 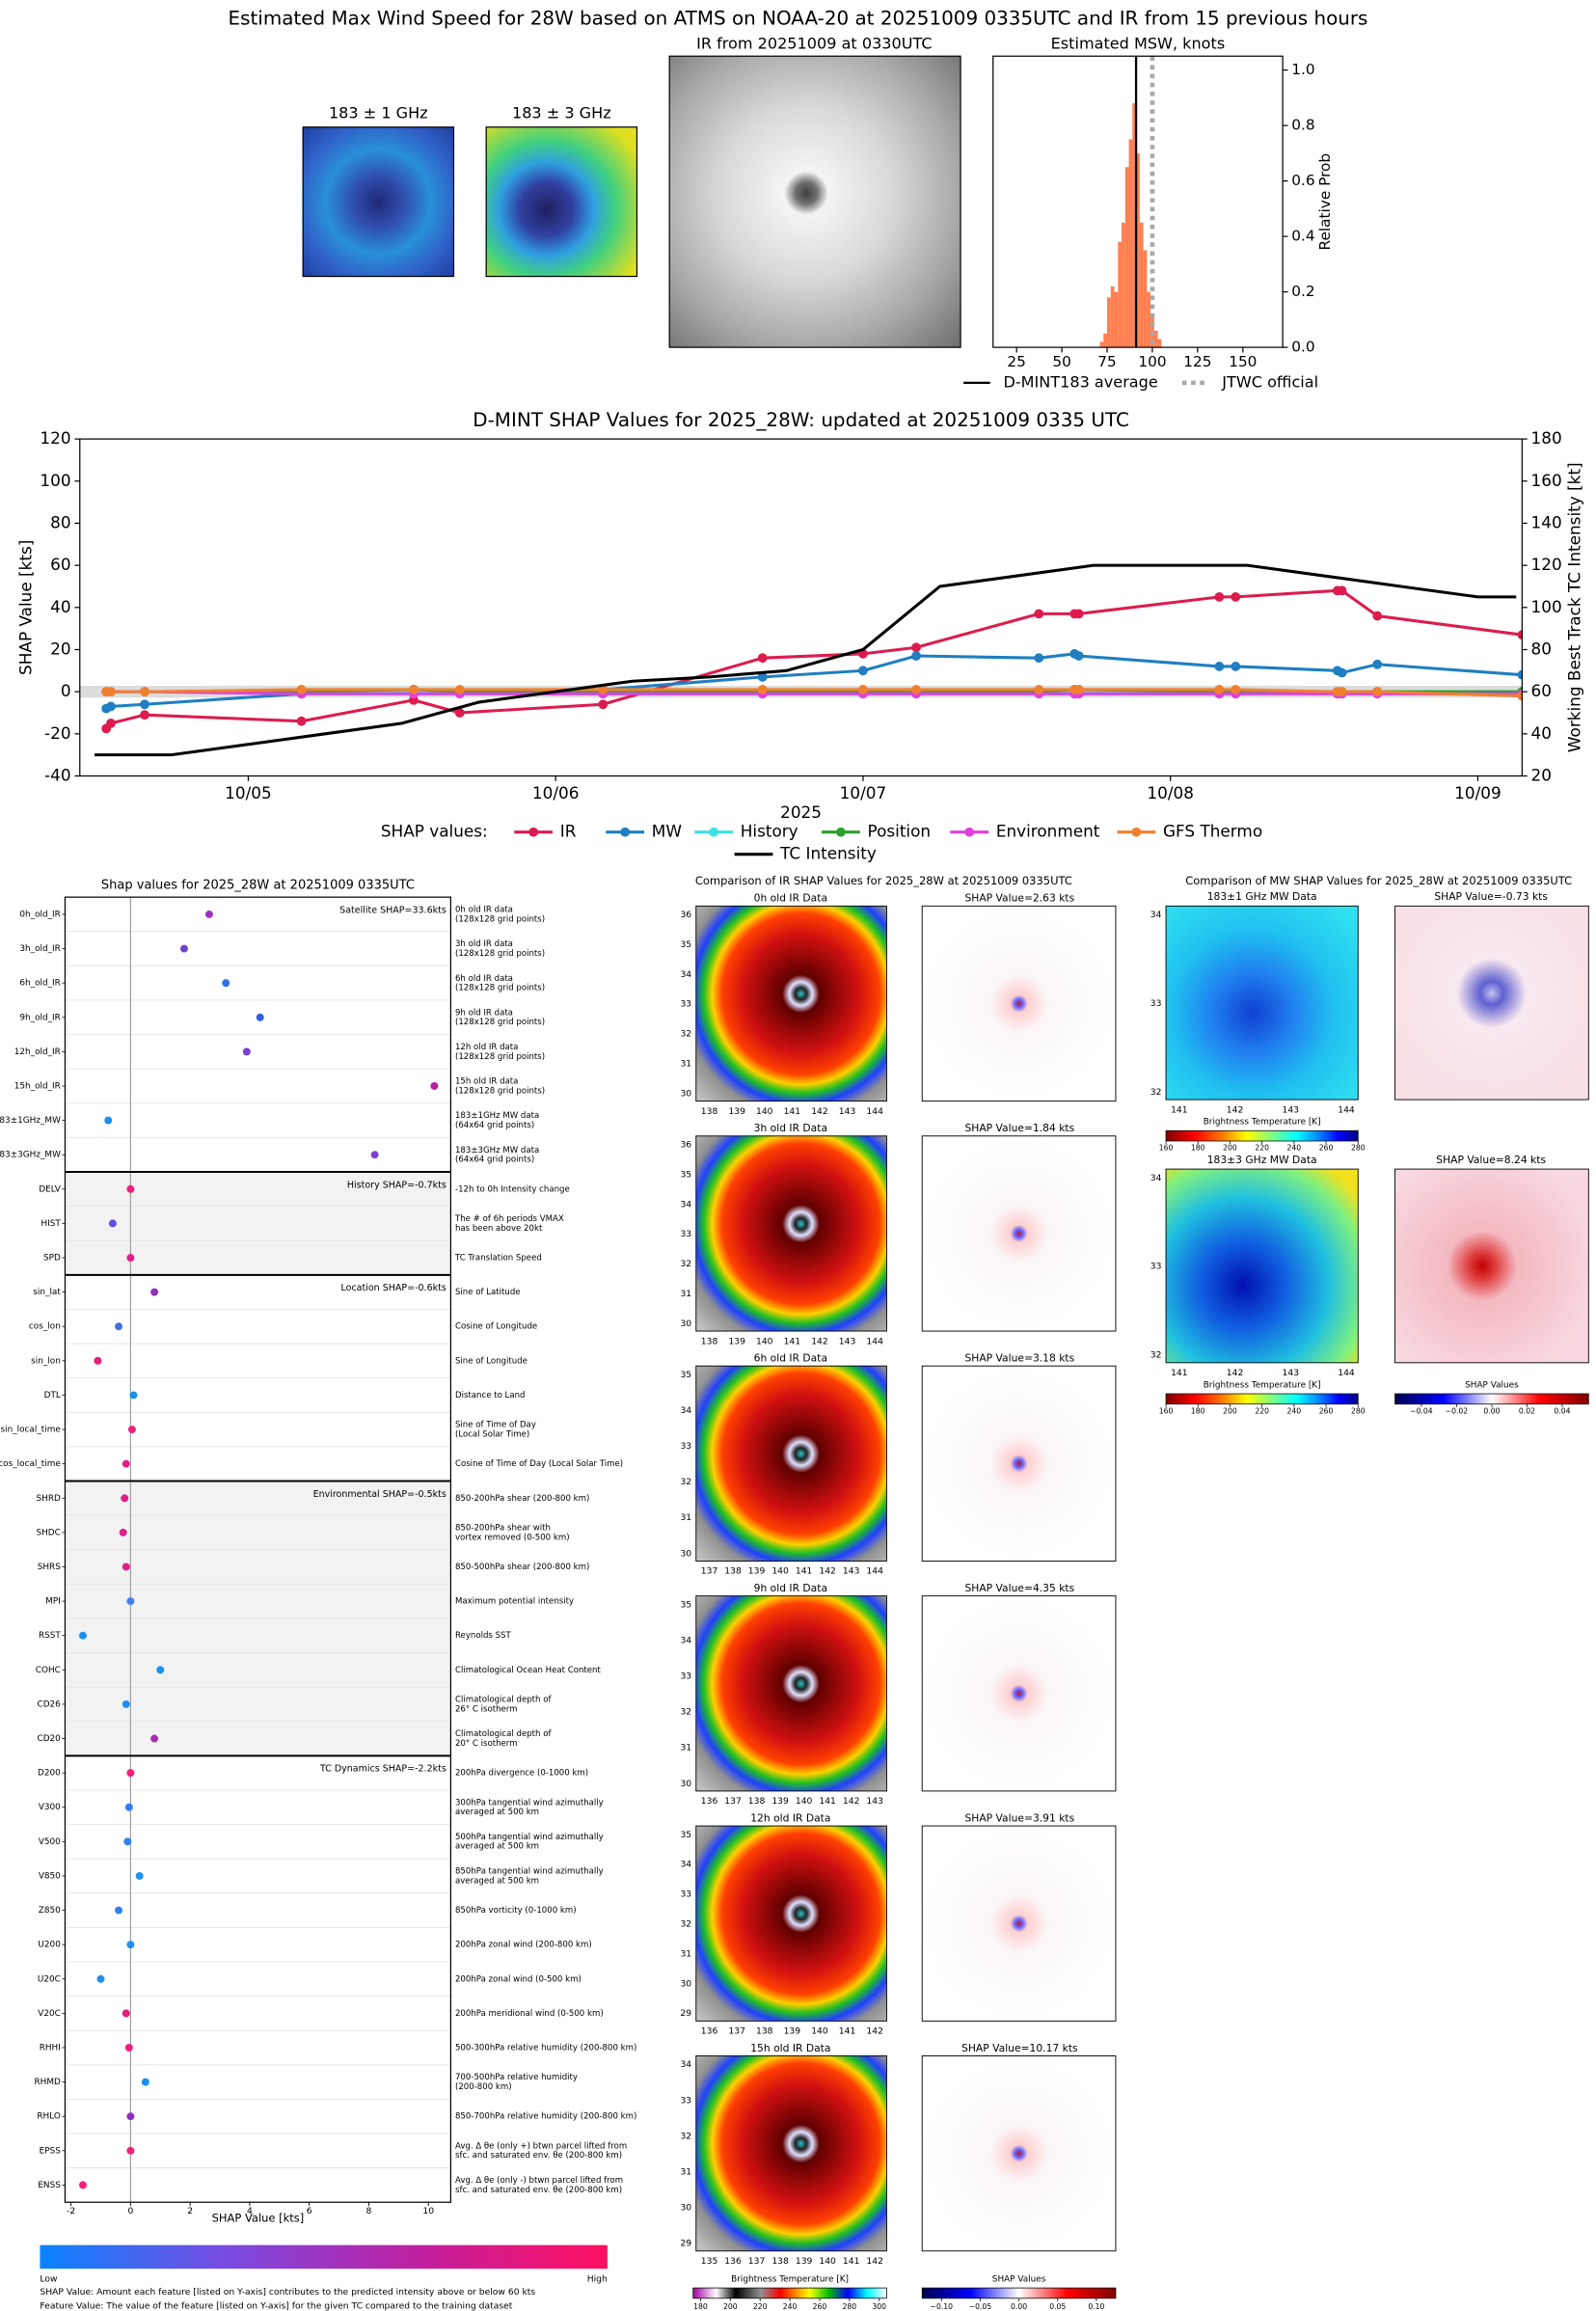 What do you see at coordinates (790, 1818) in the screenshot?
I see `image-title: 12h old IR Data` at bounding box center [790, 1818].